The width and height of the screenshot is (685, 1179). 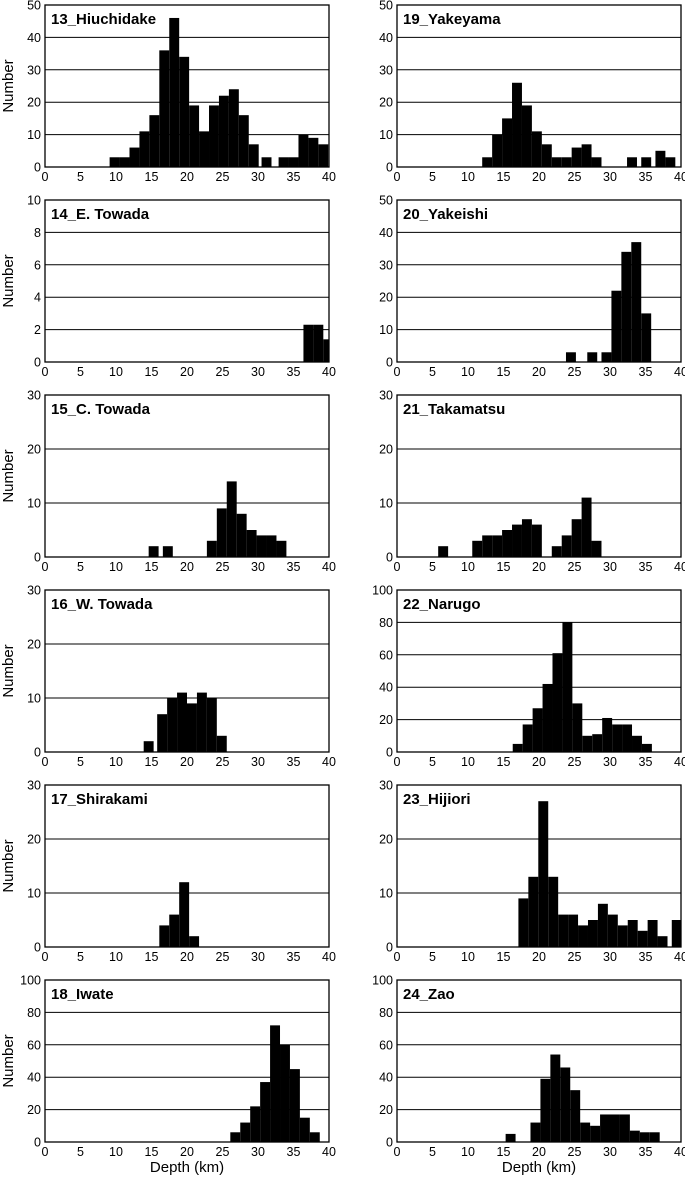 I want to click on panel-title: 24_Zao, so click(x=429, y=994).